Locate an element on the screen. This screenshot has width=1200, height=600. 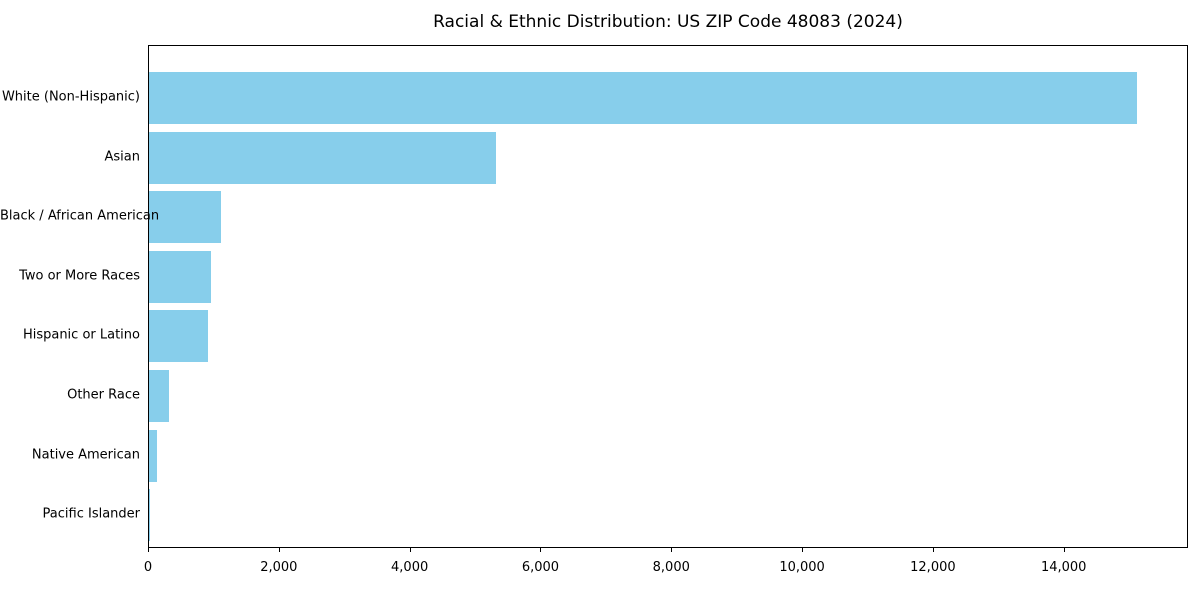
x-tick-label: 4,000 is located at coordinates (410, 567).